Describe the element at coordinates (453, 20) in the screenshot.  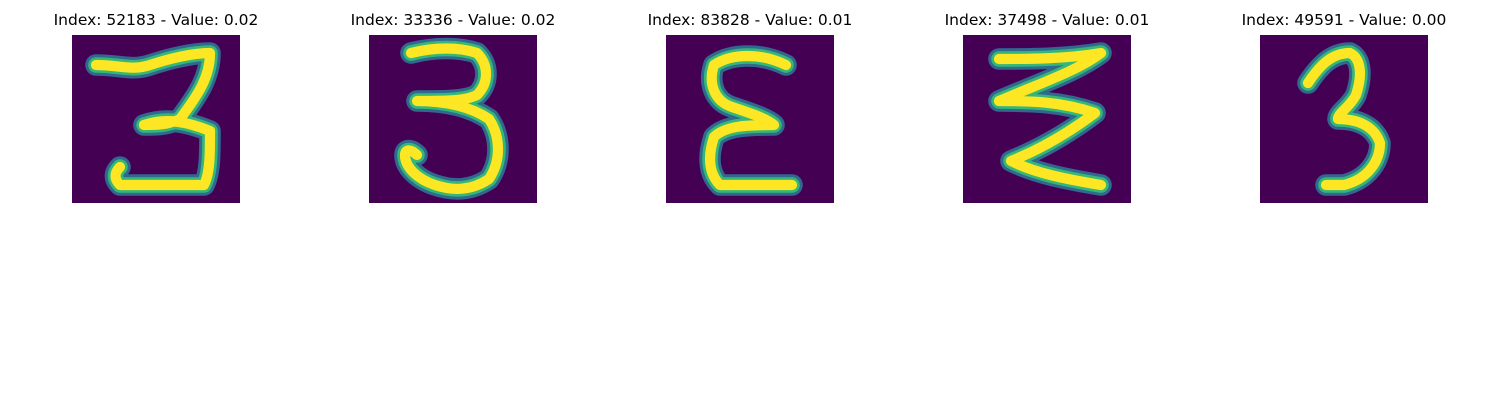
I see `panel-title: Index: 33336 - Value: 0.02` at that location.